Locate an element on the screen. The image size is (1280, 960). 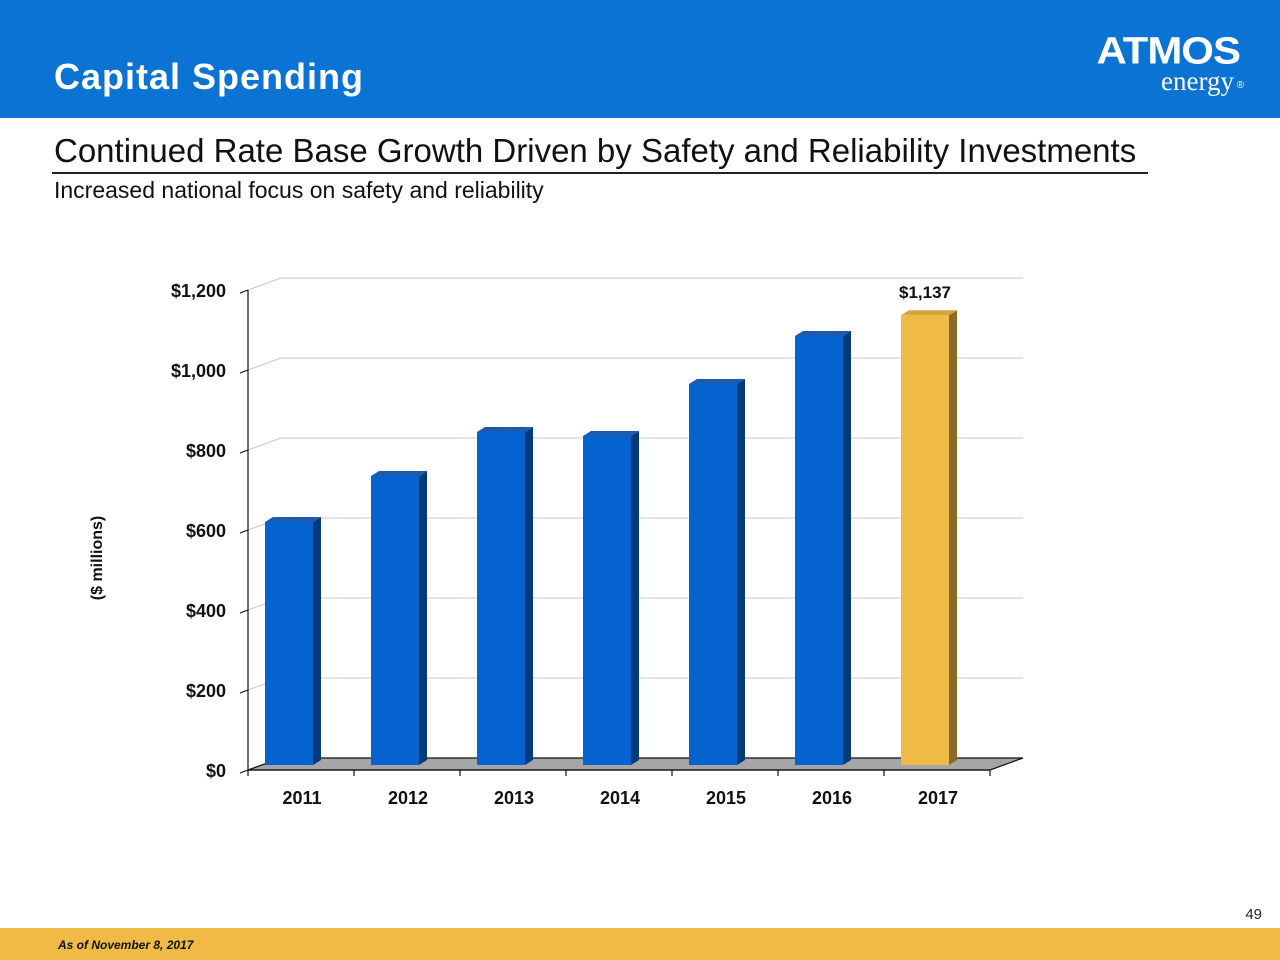
slide-title: Capital Spending is located at coordinates (209, 76).